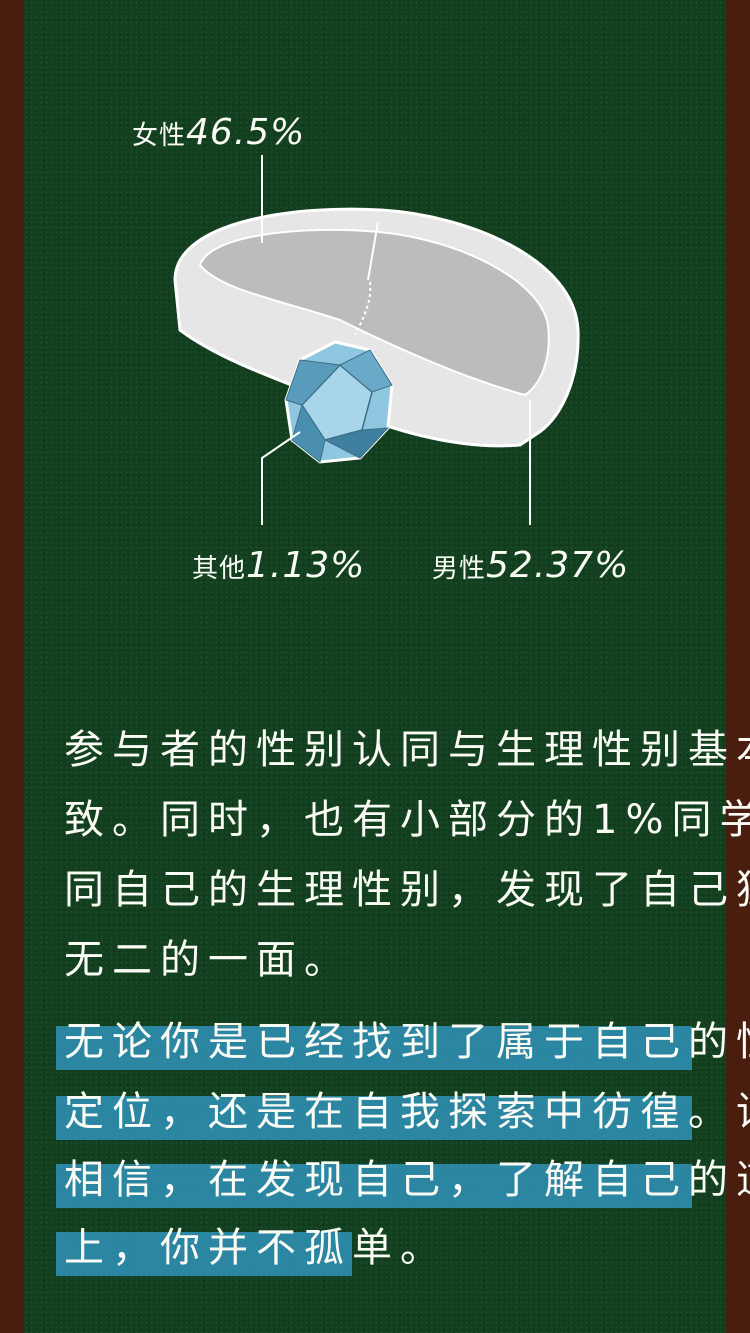 Image resolution: width=750 pixels, height=1333 pixels. What do you see at coordinates (738, 666) in the screenshot?
I see `board-frame-right` at bounding box center [738, 666].